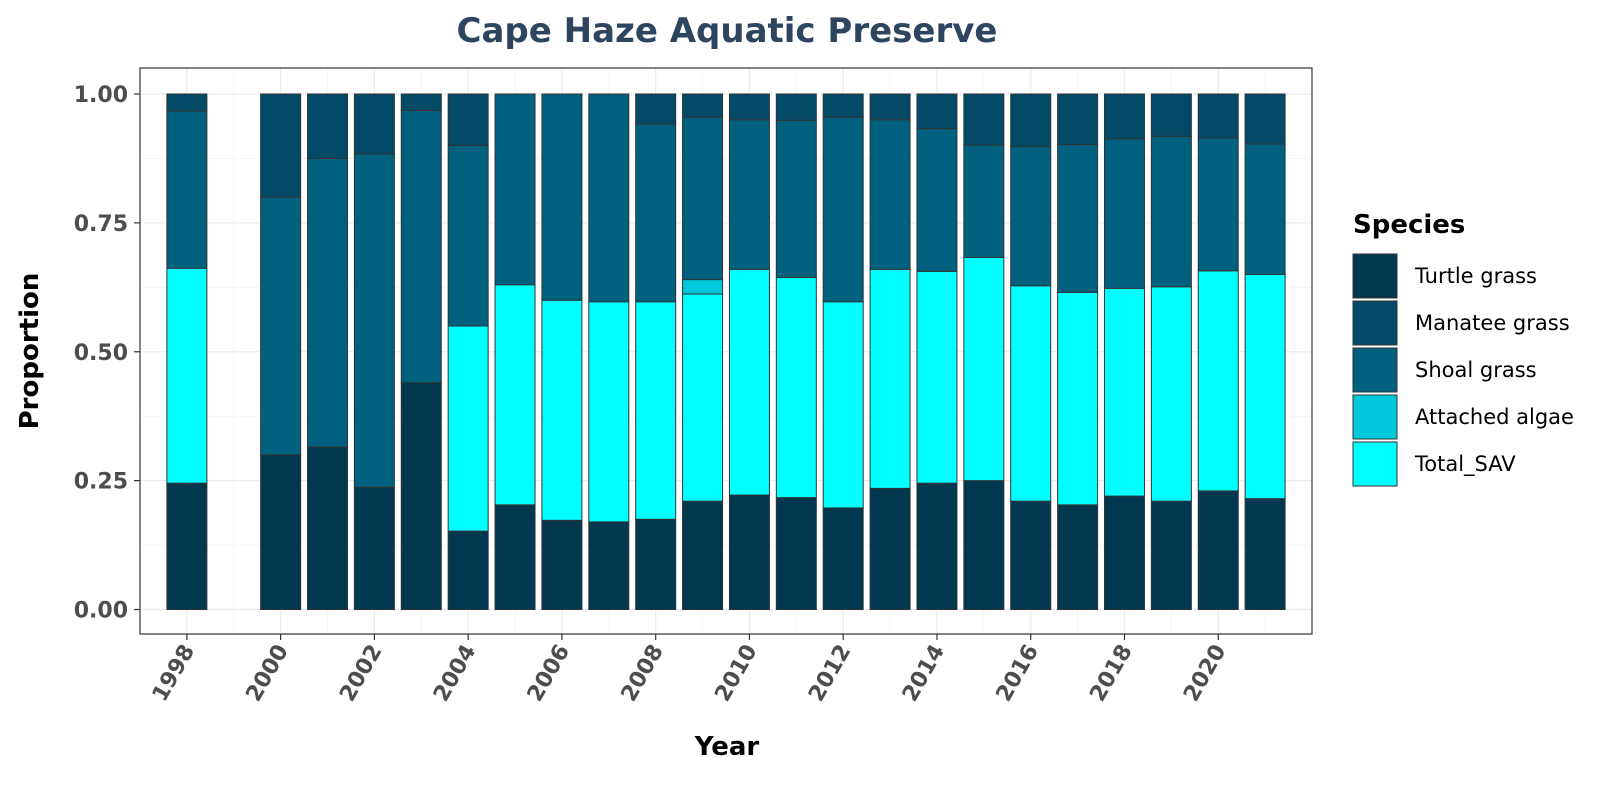  Describe the element at coordinates (1492, 323) in the screenshot. I see `legend-label: Manatee grass` at that location.